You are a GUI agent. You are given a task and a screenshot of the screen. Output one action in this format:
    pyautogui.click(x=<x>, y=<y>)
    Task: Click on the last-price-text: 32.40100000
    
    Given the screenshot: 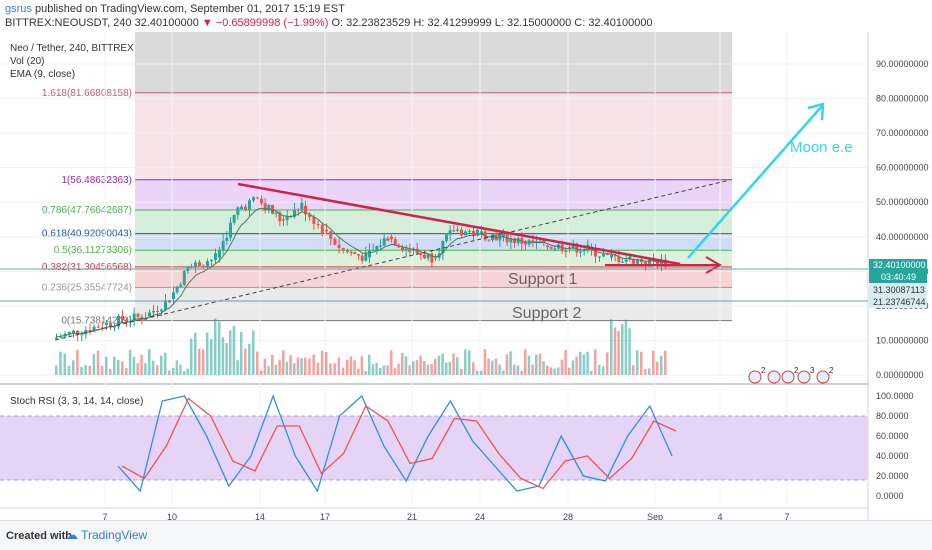 What is the action you would take?
    pyautogui.click(x=899, y=265)
    